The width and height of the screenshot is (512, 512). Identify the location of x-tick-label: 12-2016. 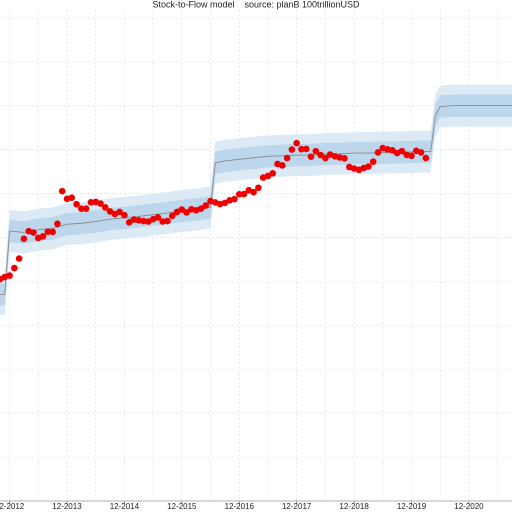
(240, 506).